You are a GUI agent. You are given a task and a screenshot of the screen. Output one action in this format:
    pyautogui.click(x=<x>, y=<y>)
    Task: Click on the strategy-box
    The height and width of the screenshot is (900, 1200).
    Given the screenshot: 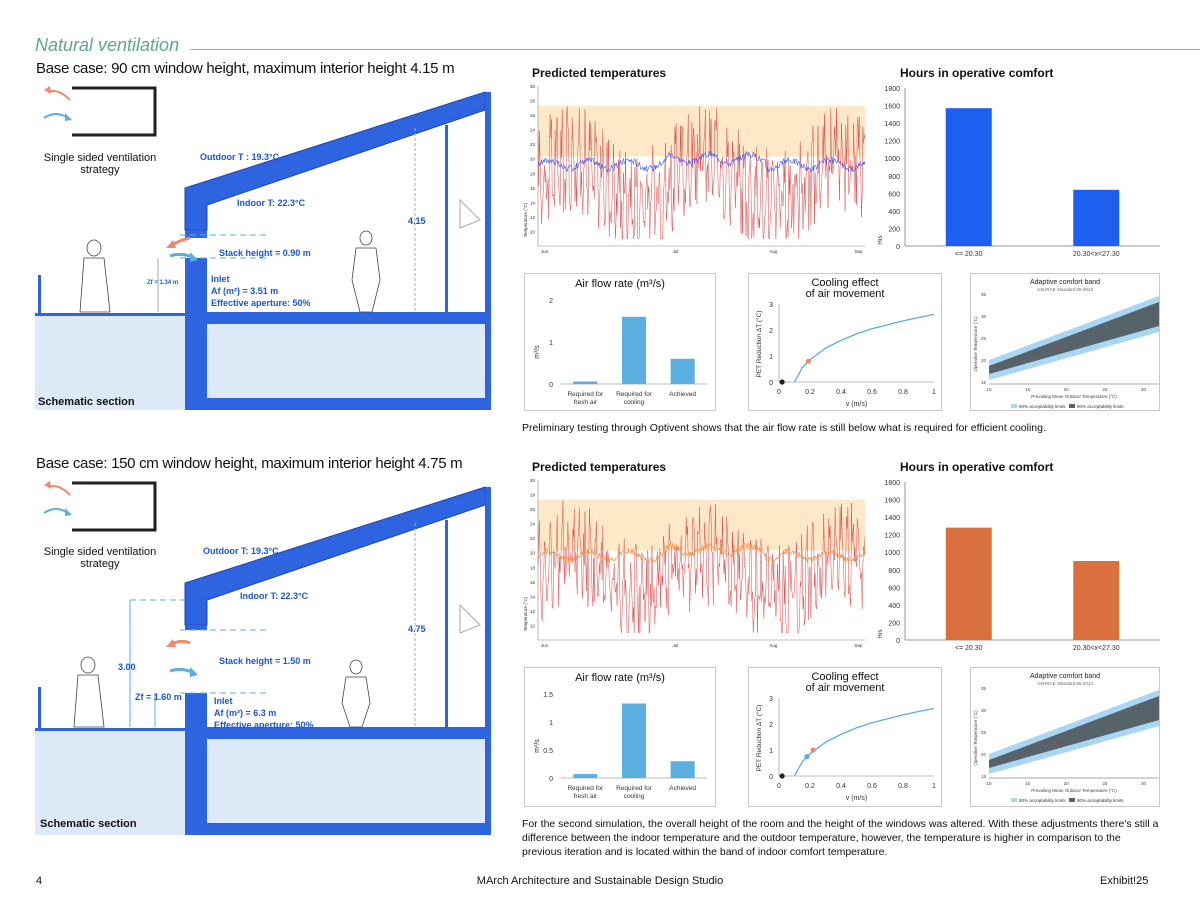 What is the action you would take?
    pyautogui.click(x=114, y=111)
    